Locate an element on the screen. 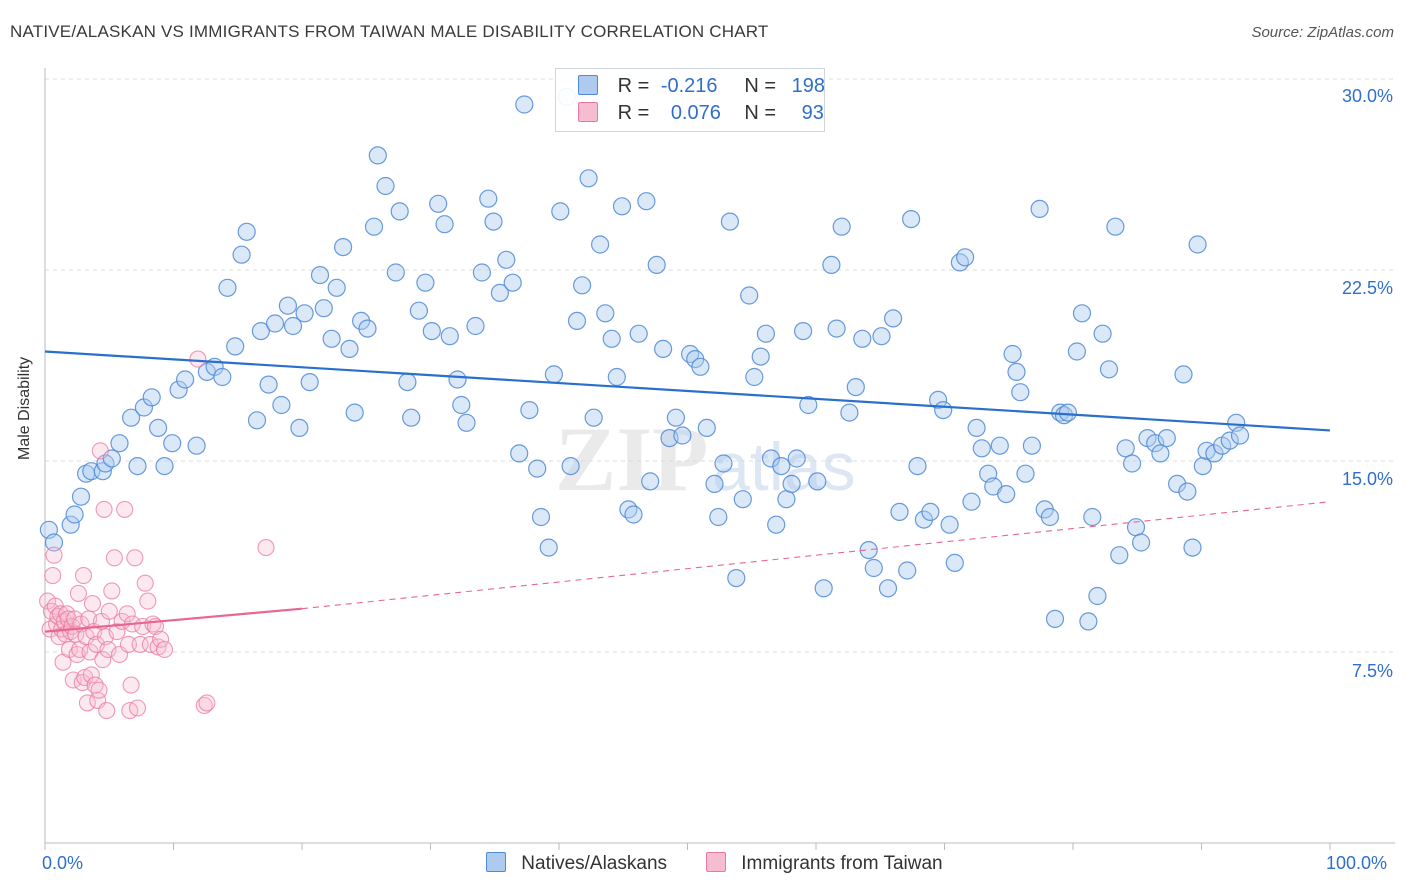 The width and height of the screenshot is (1406, 892). natives-swatch is located at coordinates (588, 85).